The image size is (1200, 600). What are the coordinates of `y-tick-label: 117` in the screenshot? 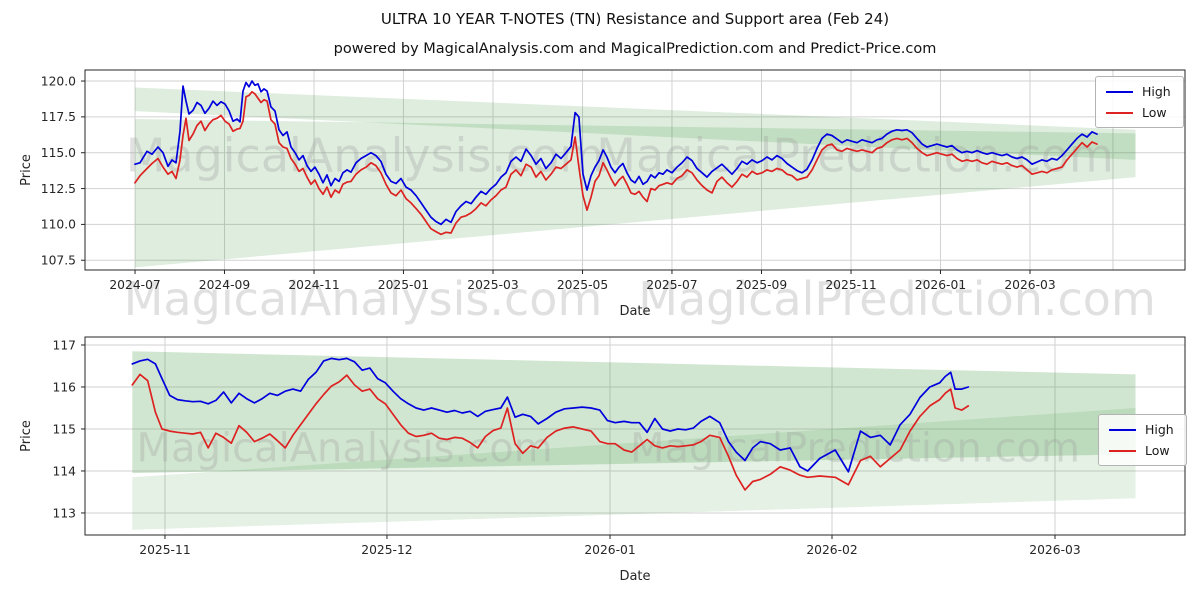 It's located at (64, 345).